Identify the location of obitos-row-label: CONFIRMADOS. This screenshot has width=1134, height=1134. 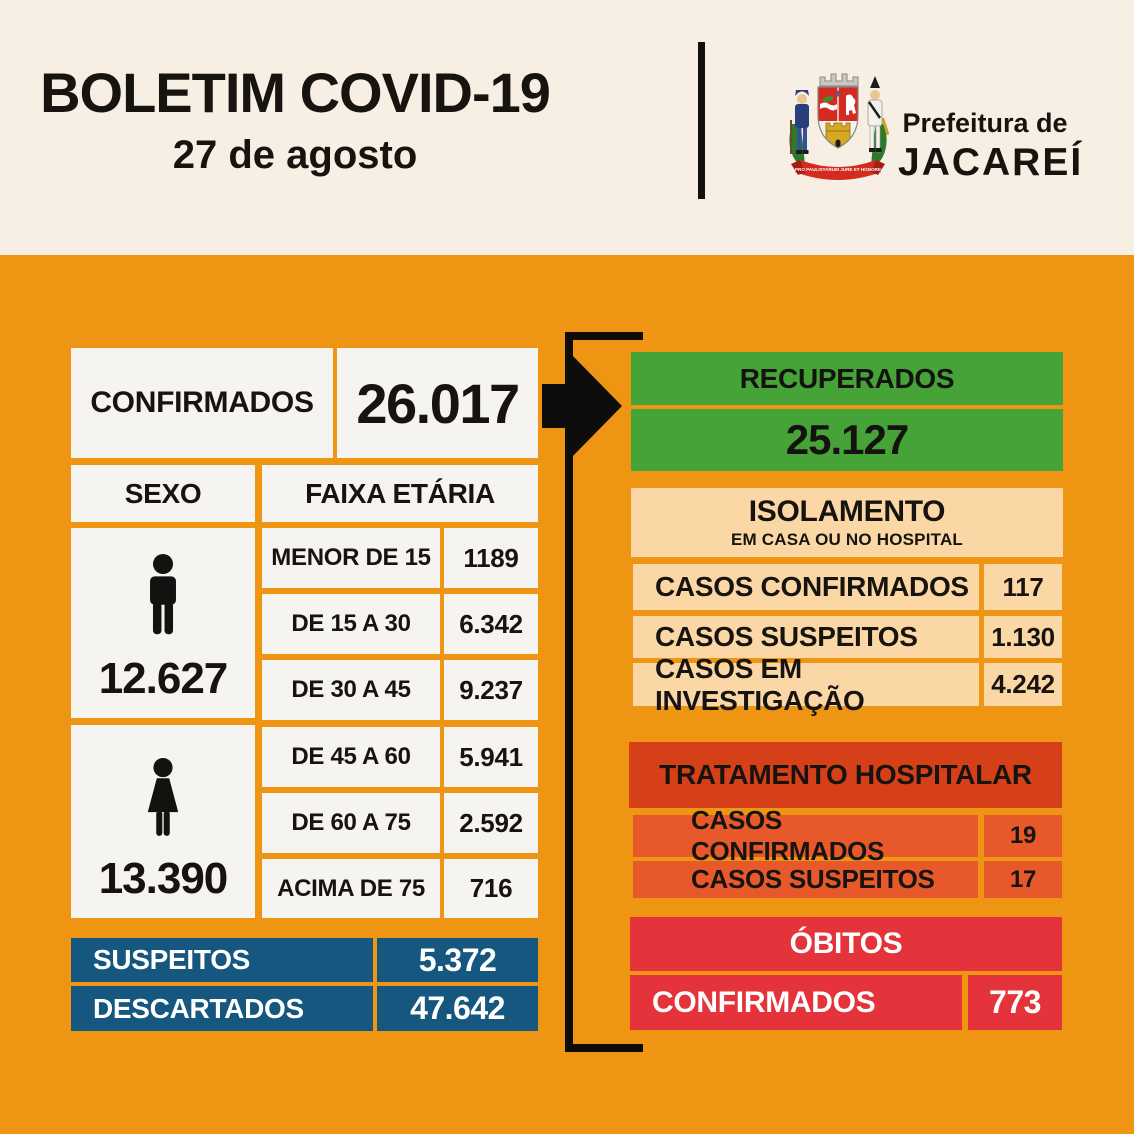
(796, 1002).